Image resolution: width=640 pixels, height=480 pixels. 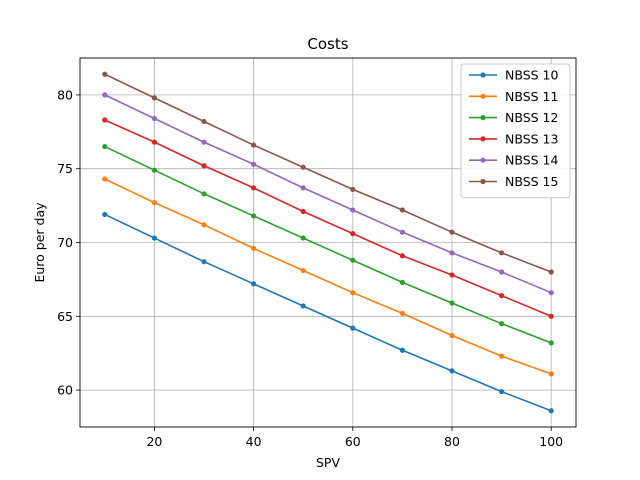 I want to click on legend-label: NBSS 12, so click(x=531, y=117).